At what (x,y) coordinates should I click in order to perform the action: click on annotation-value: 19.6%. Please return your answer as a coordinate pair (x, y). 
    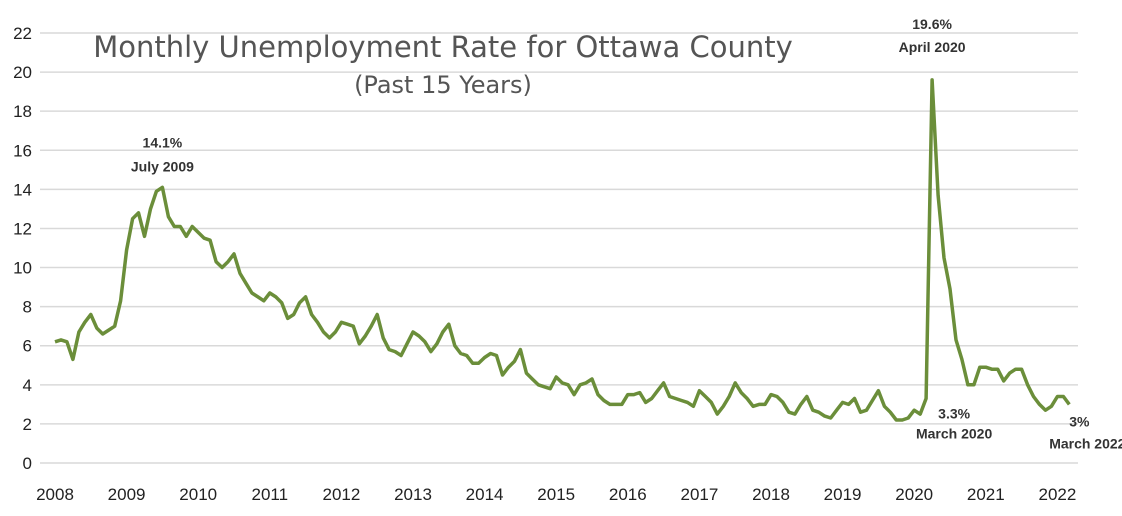
    Looking at the image, I should click on (932, 24).